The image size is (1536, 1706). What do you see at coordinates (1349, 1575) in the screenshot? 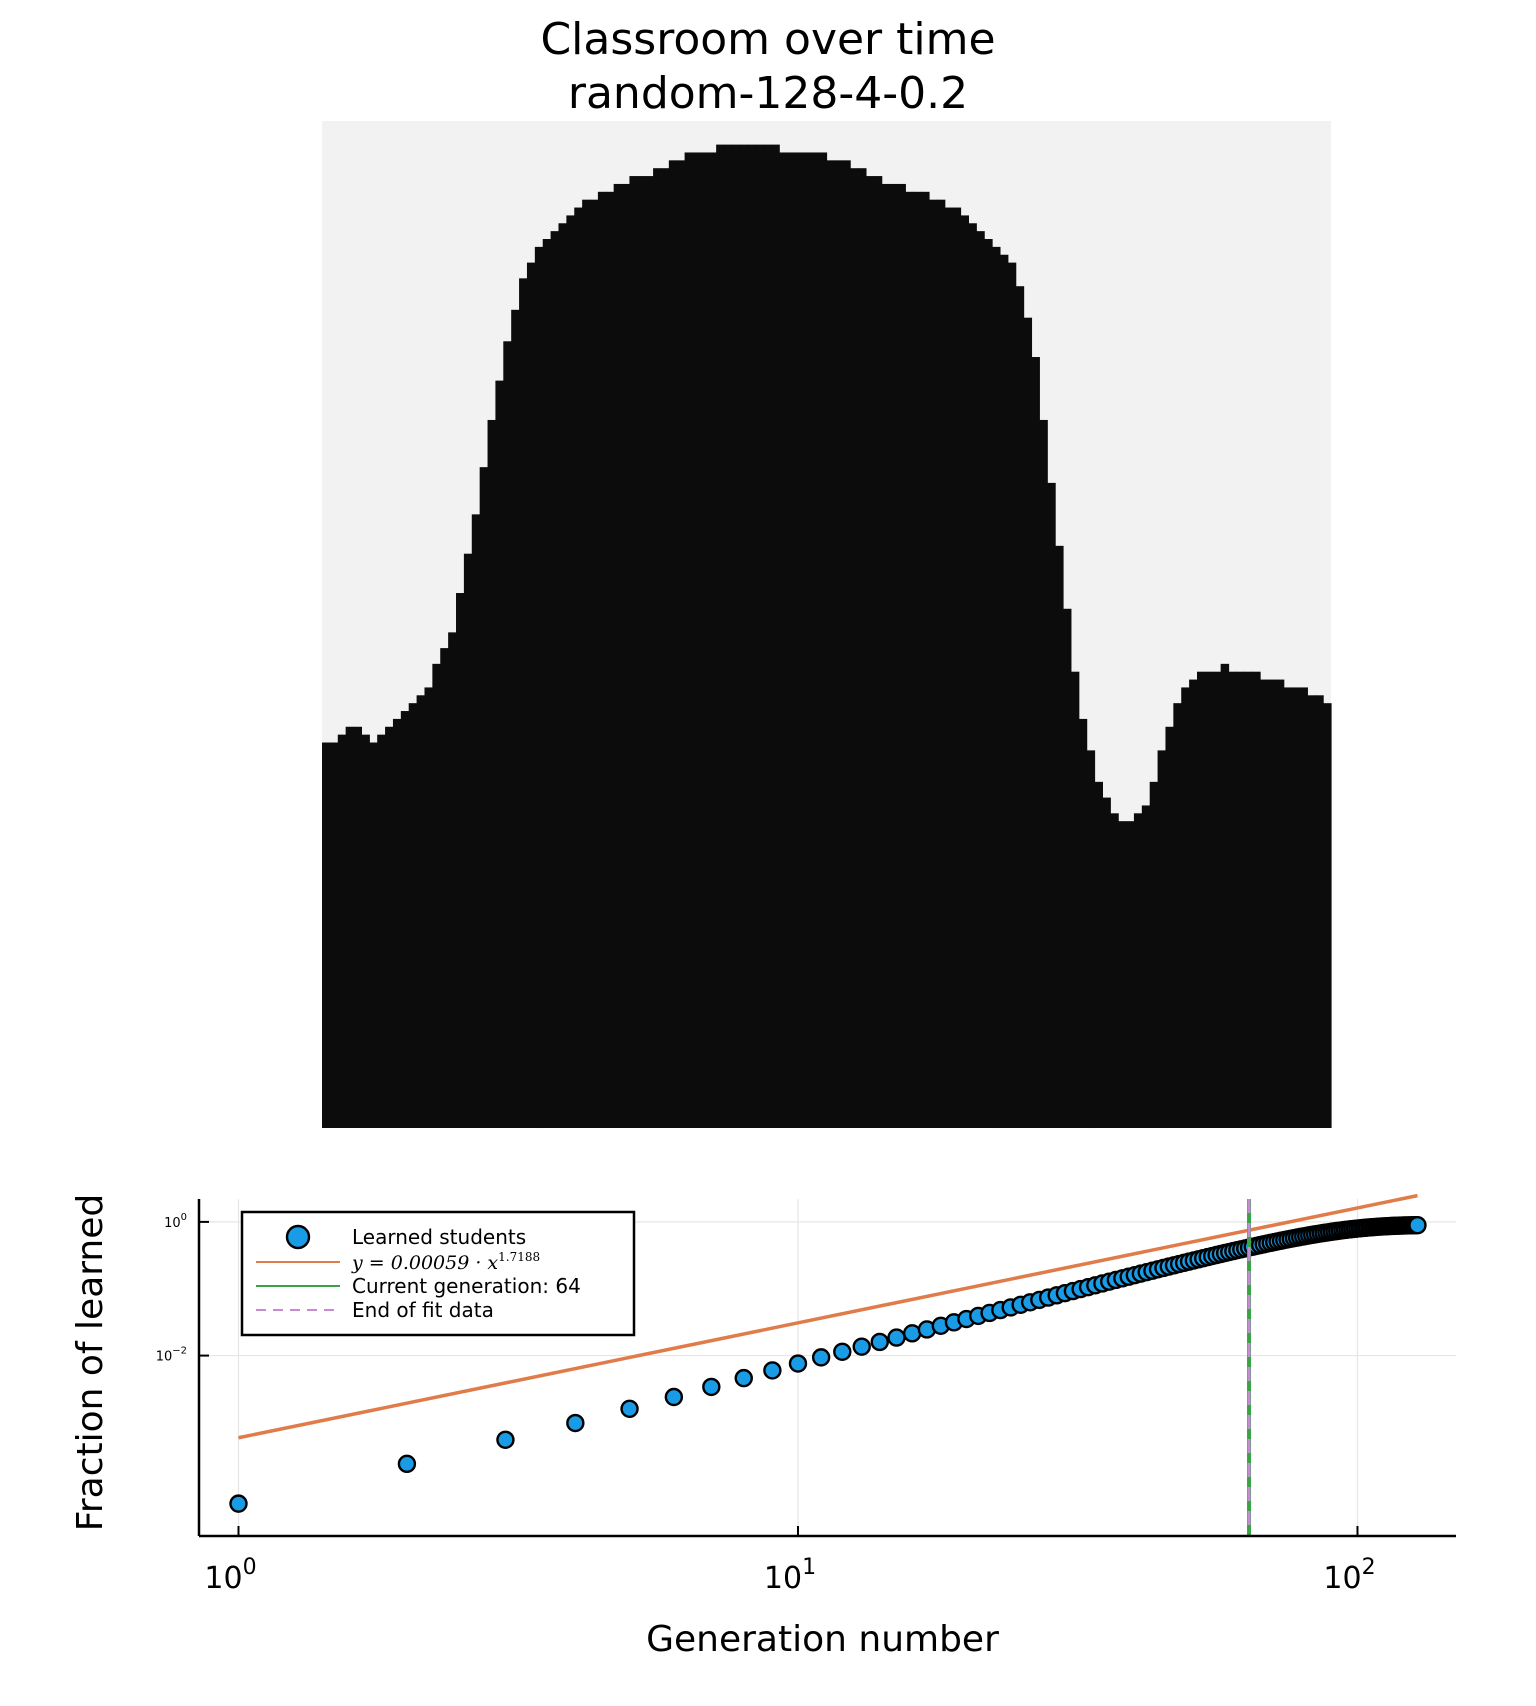
I see `x-tick-label: 10²` at bounding box center [1349, 1575].